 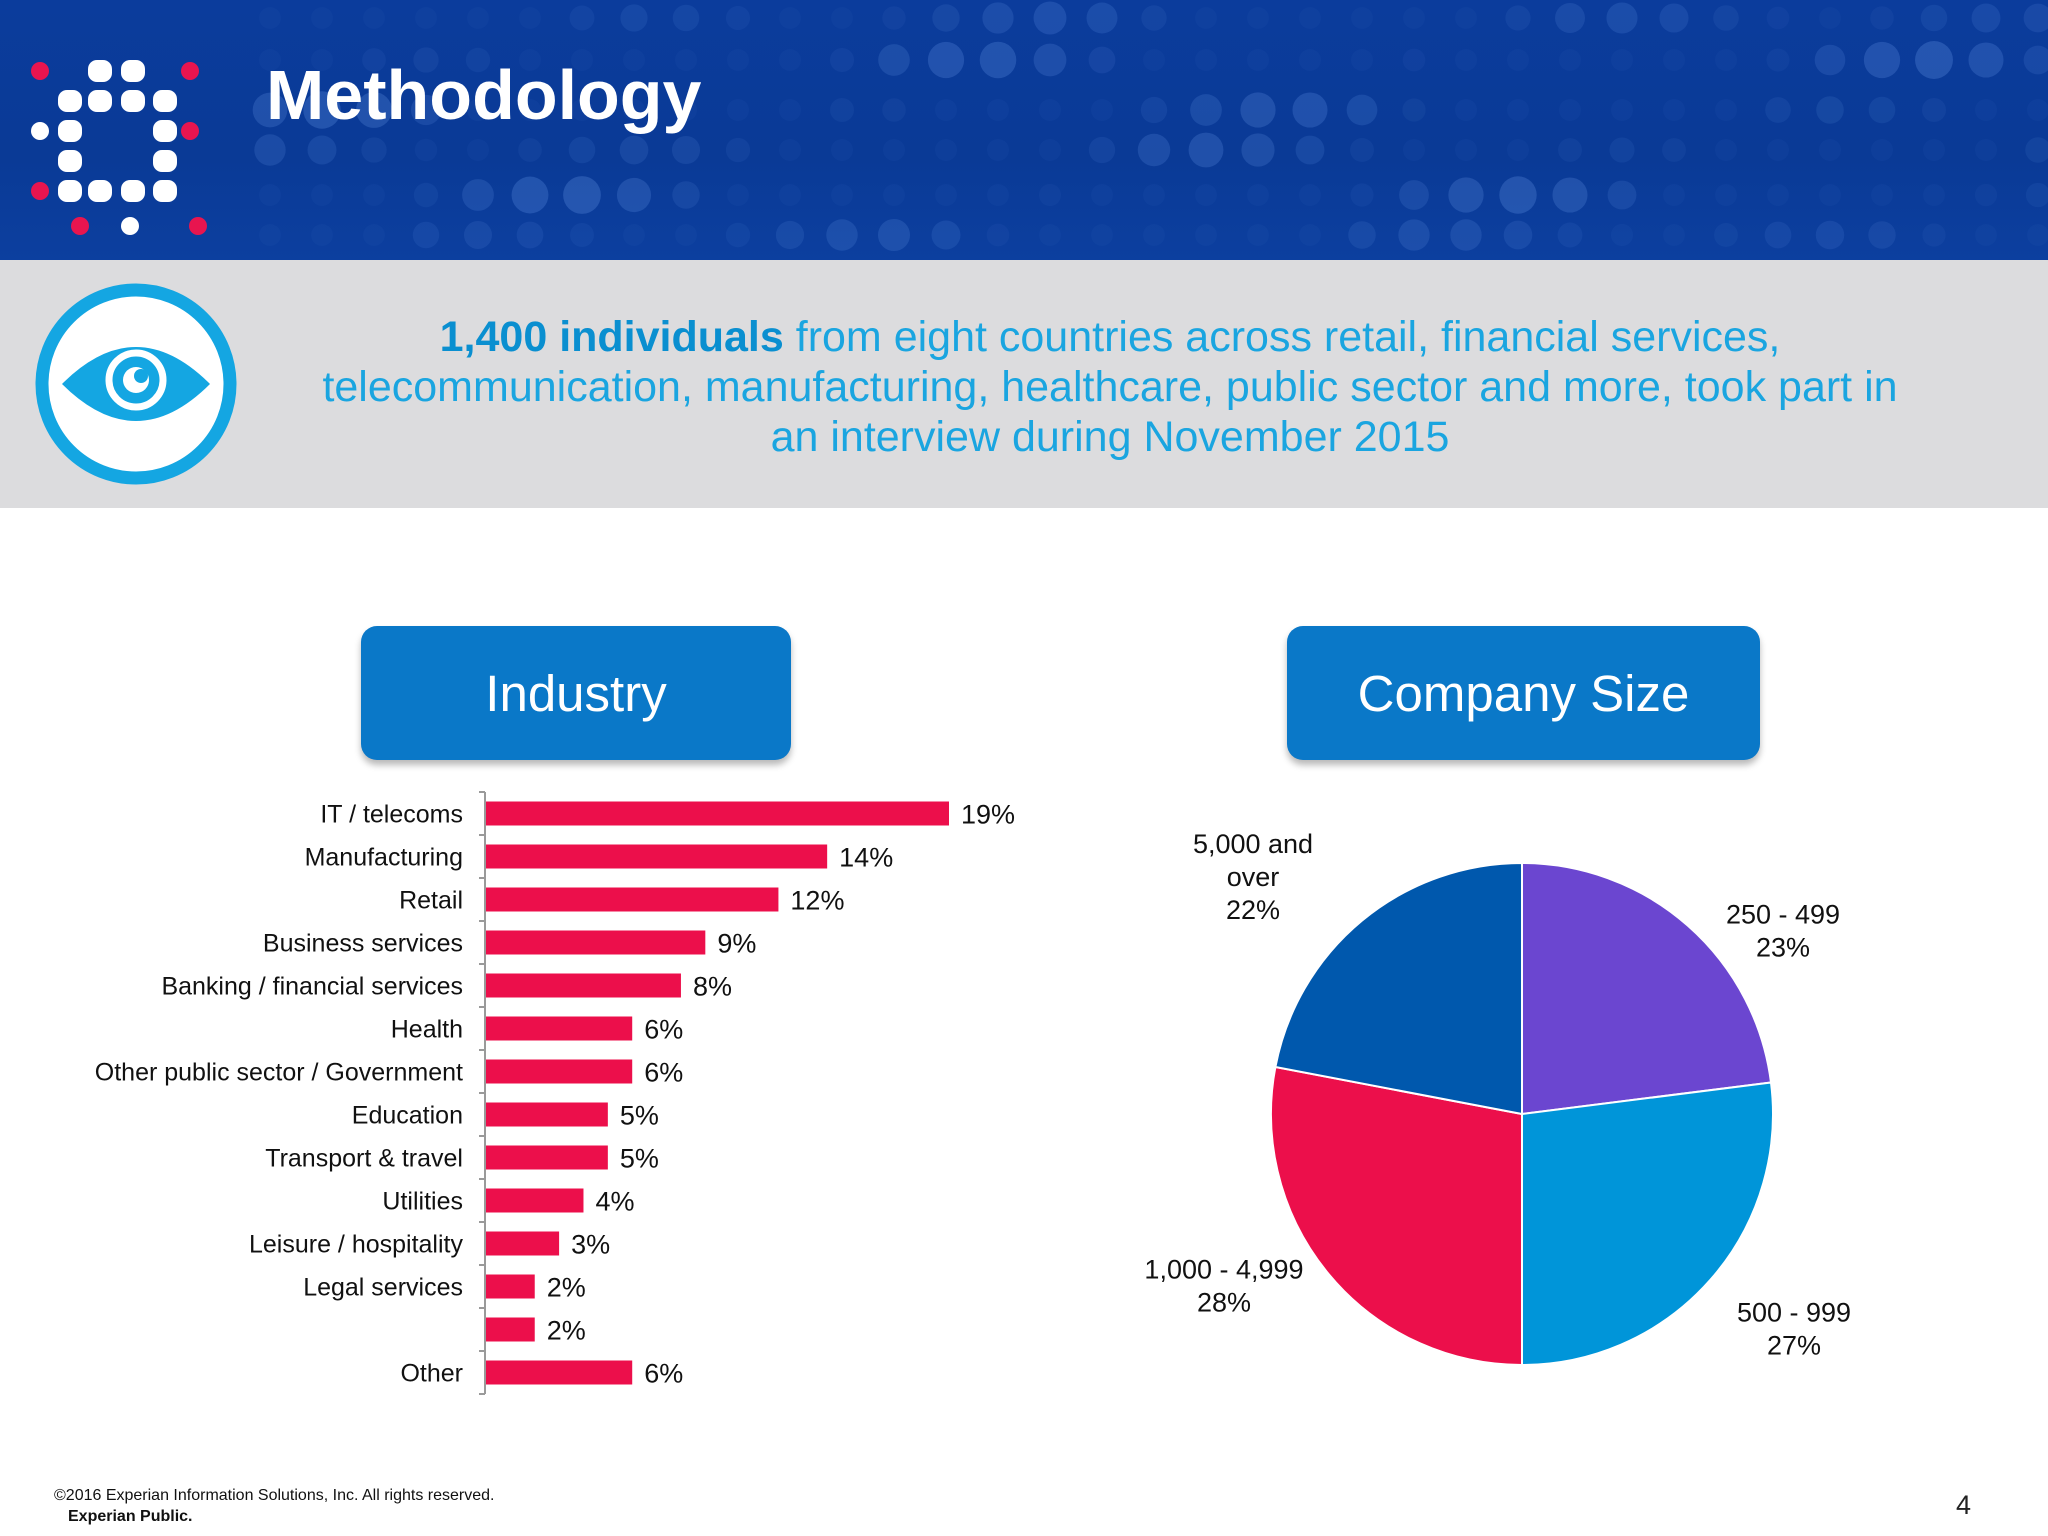 What do you see at coordinates (364, 1159) in the screenshot?
I see `industry-category-label: Transport & travel` at bounding box center [364, 1159].